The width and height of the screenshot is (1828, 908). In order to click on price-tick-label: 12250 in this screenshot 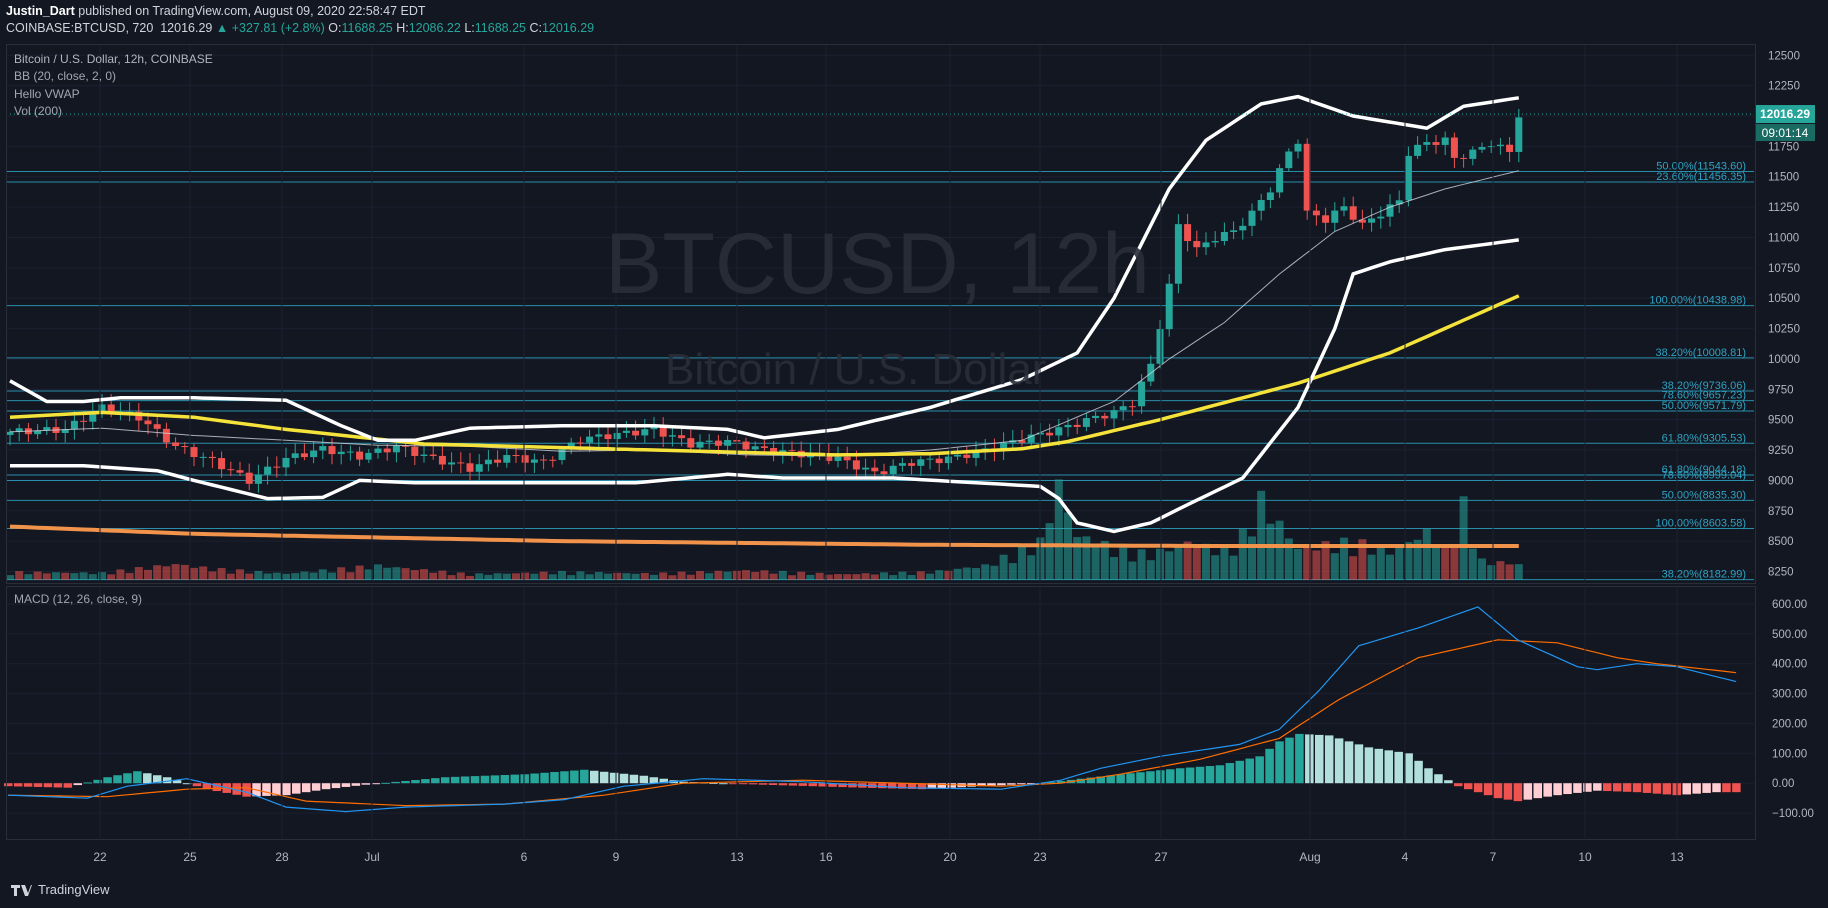, I will do `click(1784, 87)`.